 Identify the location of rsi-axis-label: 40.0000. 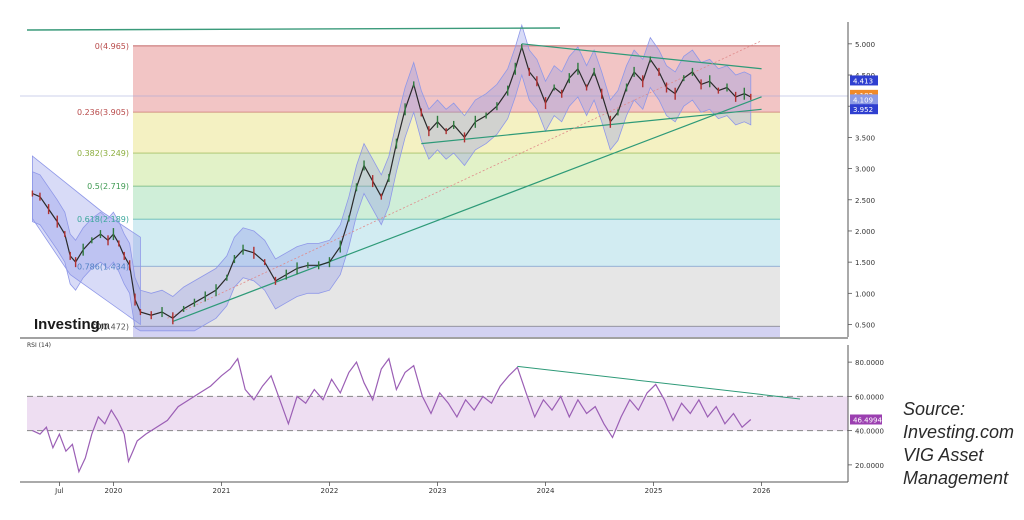
(869, 432).